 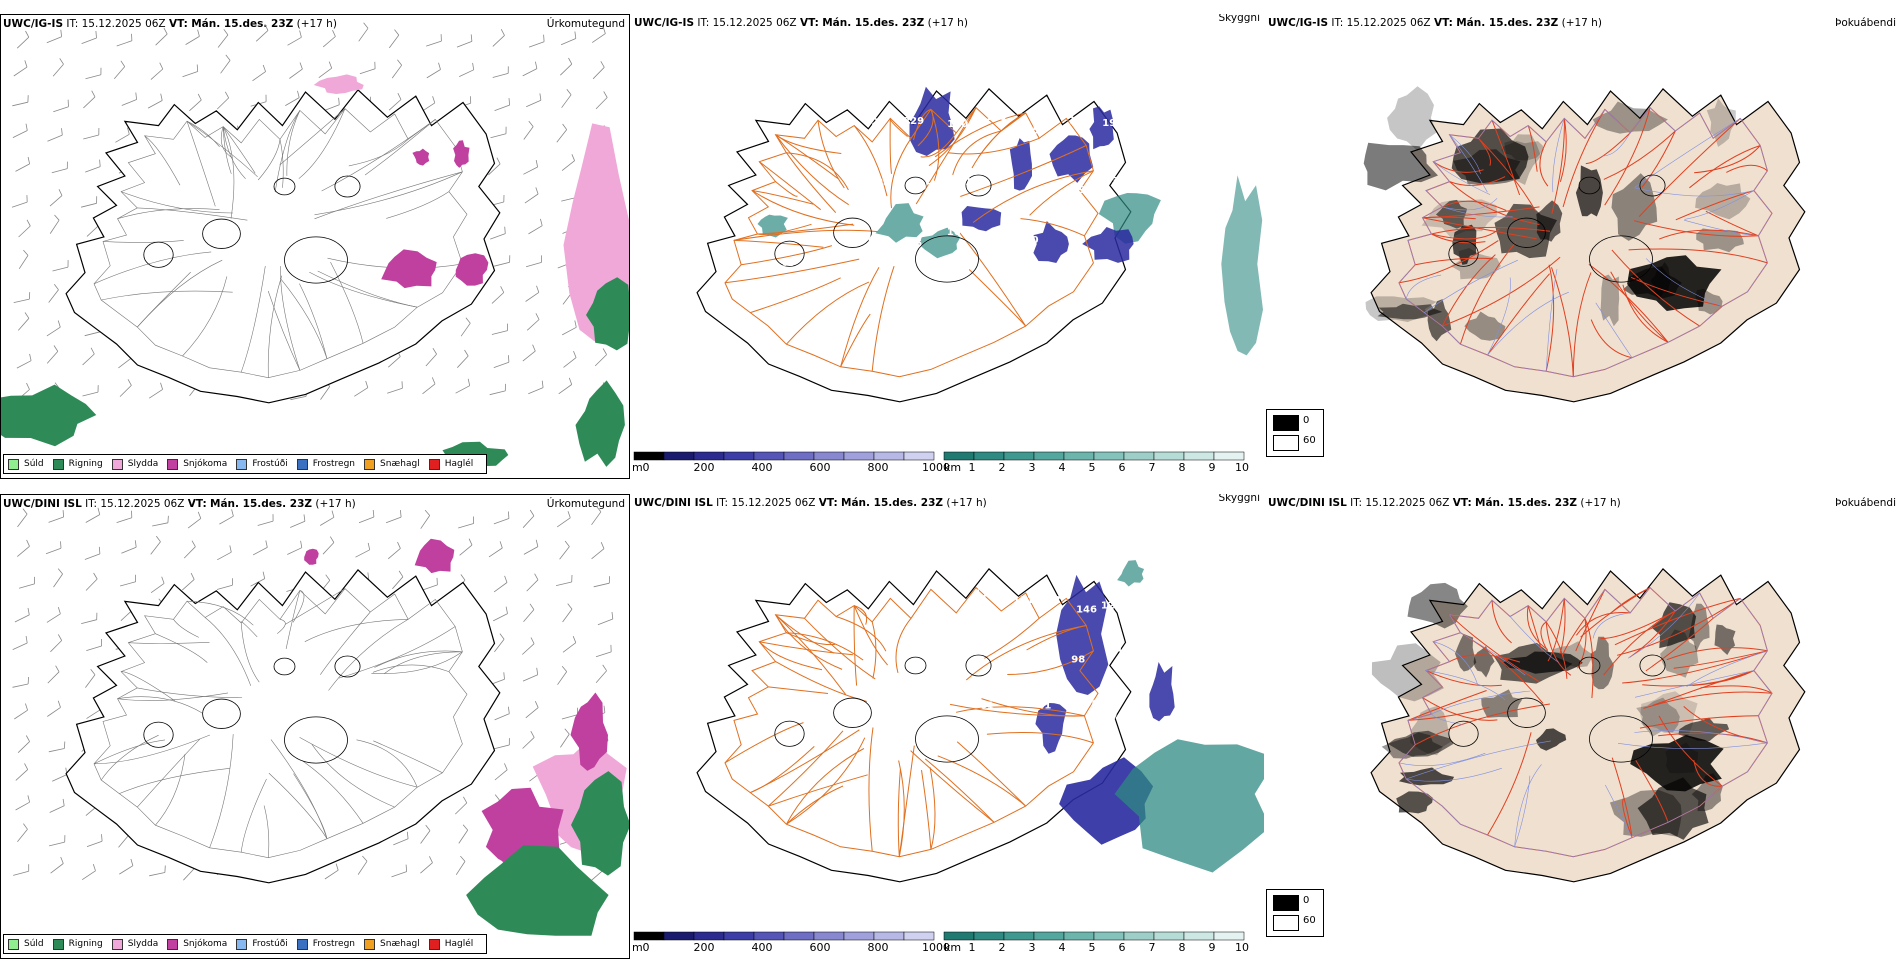 I want to click on ceiling-value-label: 61, so click(x=987, y=705).